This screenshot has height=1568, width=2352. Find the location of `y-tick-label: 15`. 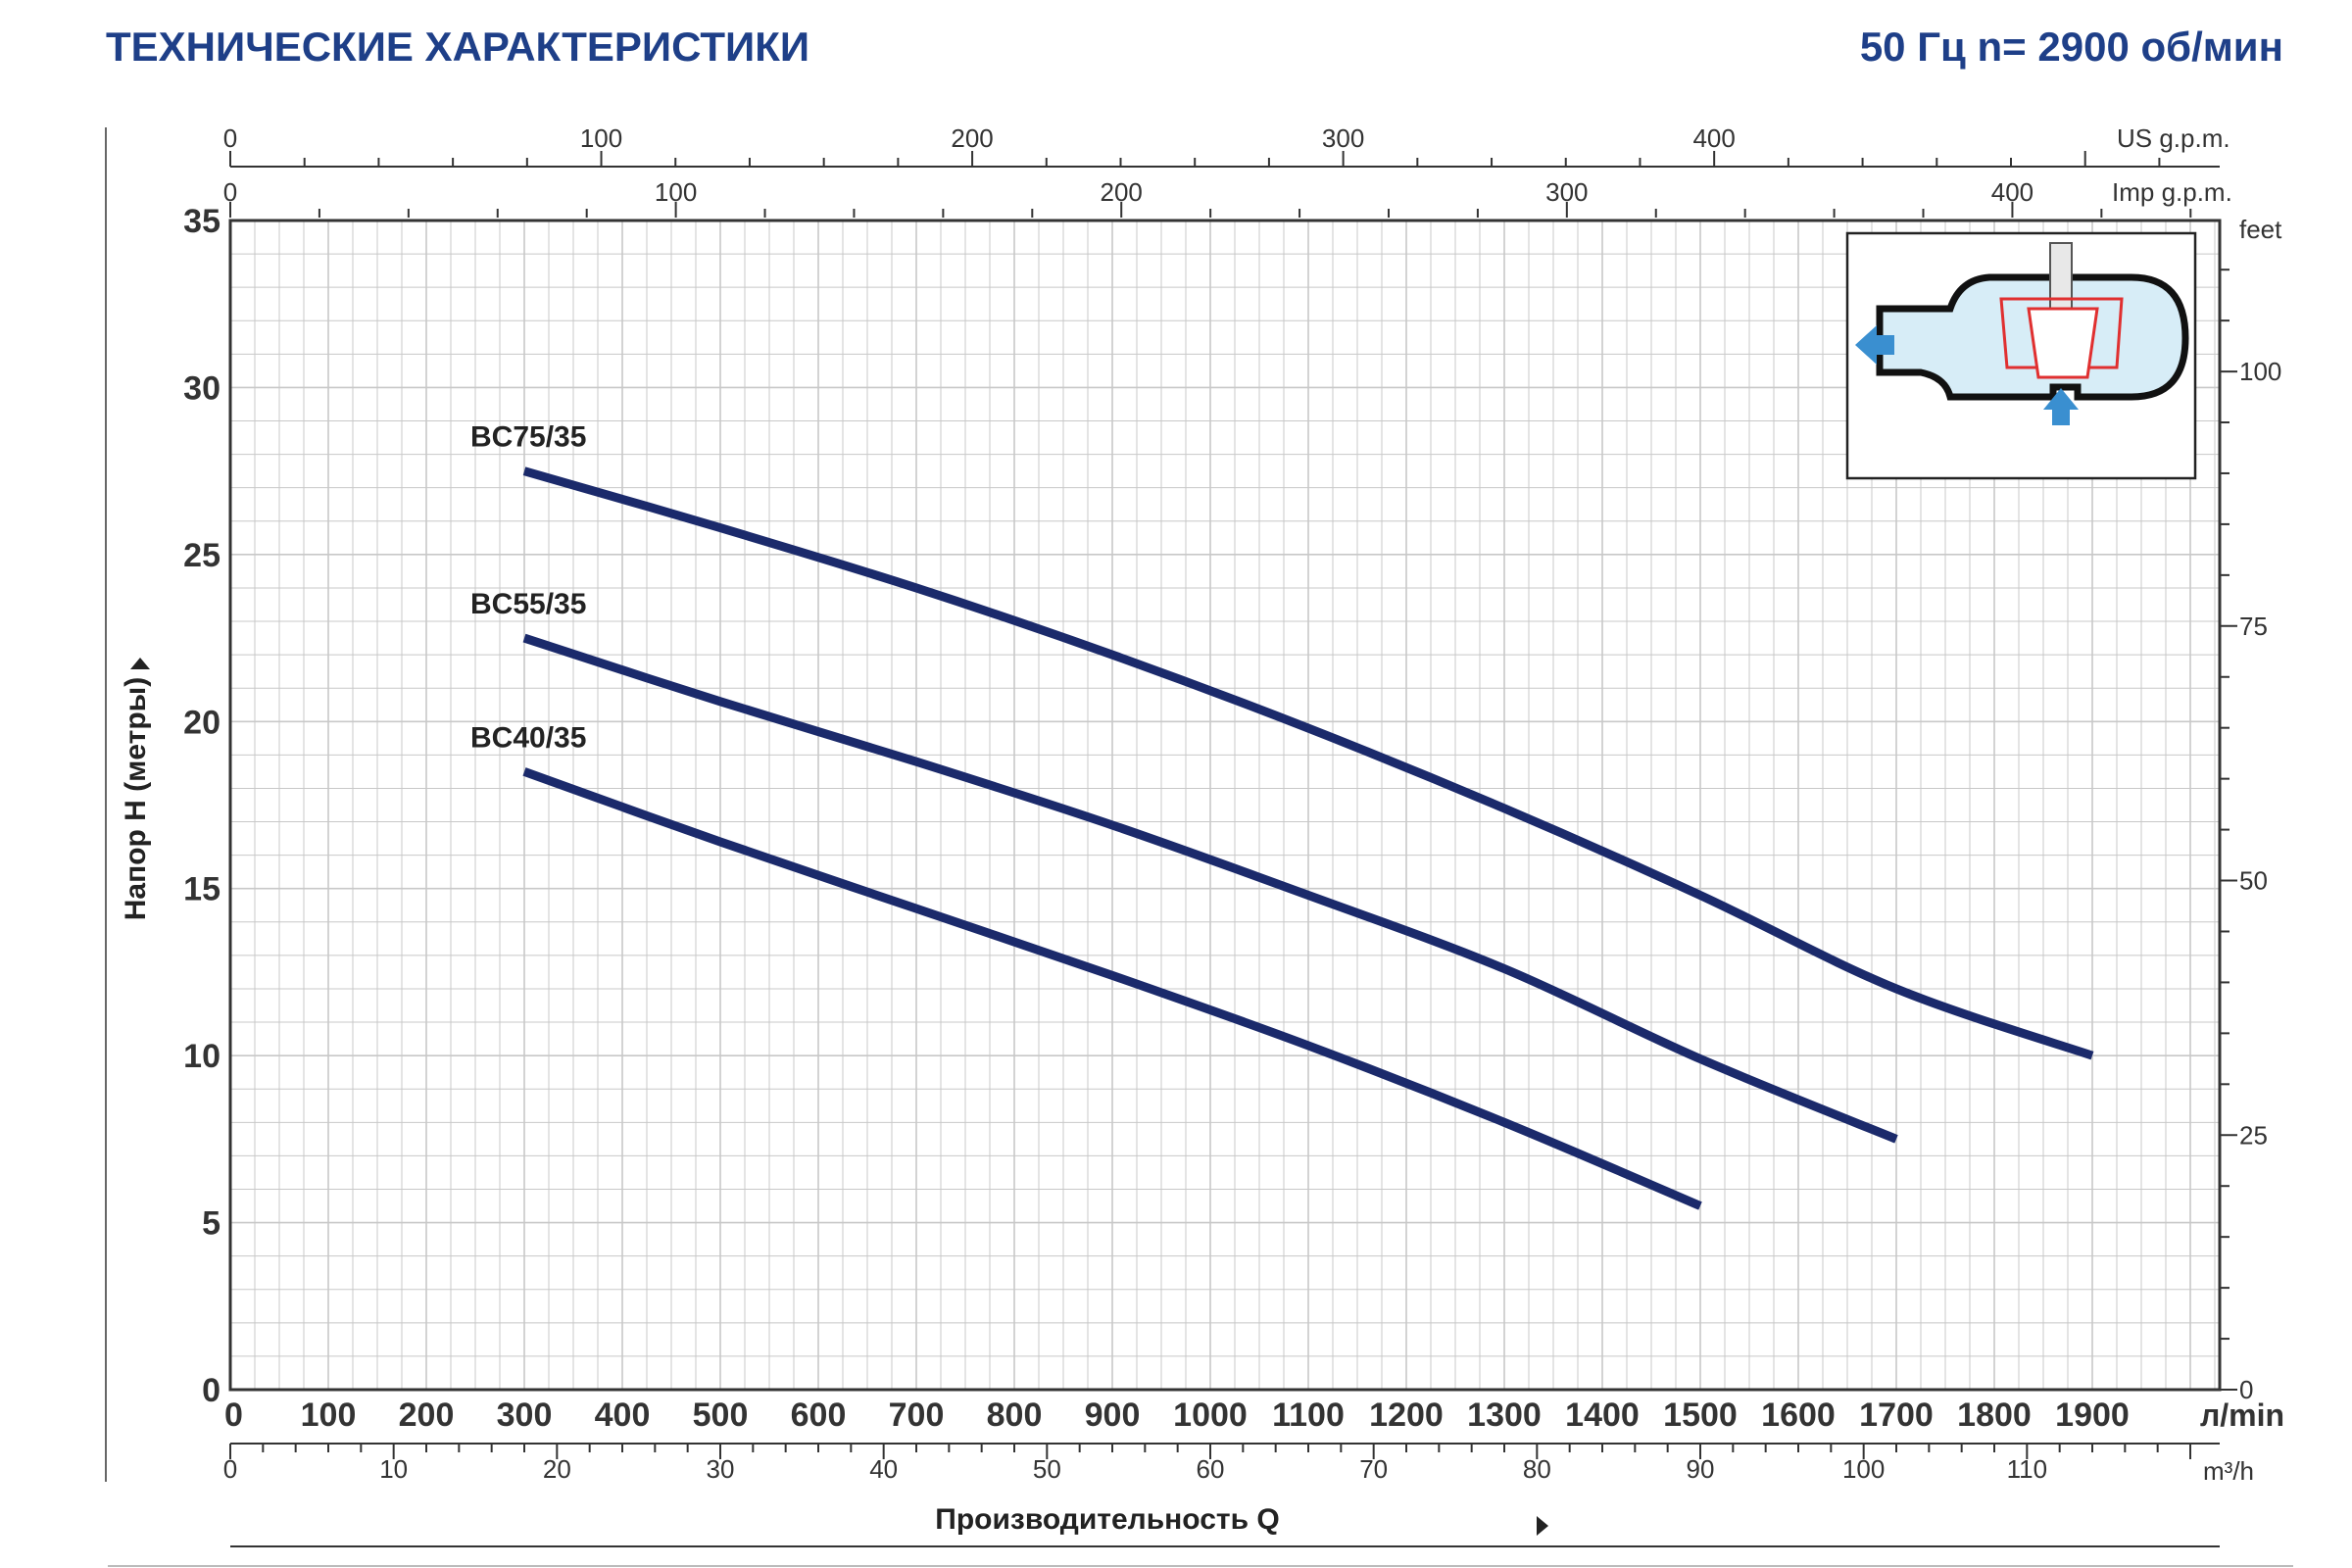

y-tick-label: 15 is located at coordinates (201, 889).